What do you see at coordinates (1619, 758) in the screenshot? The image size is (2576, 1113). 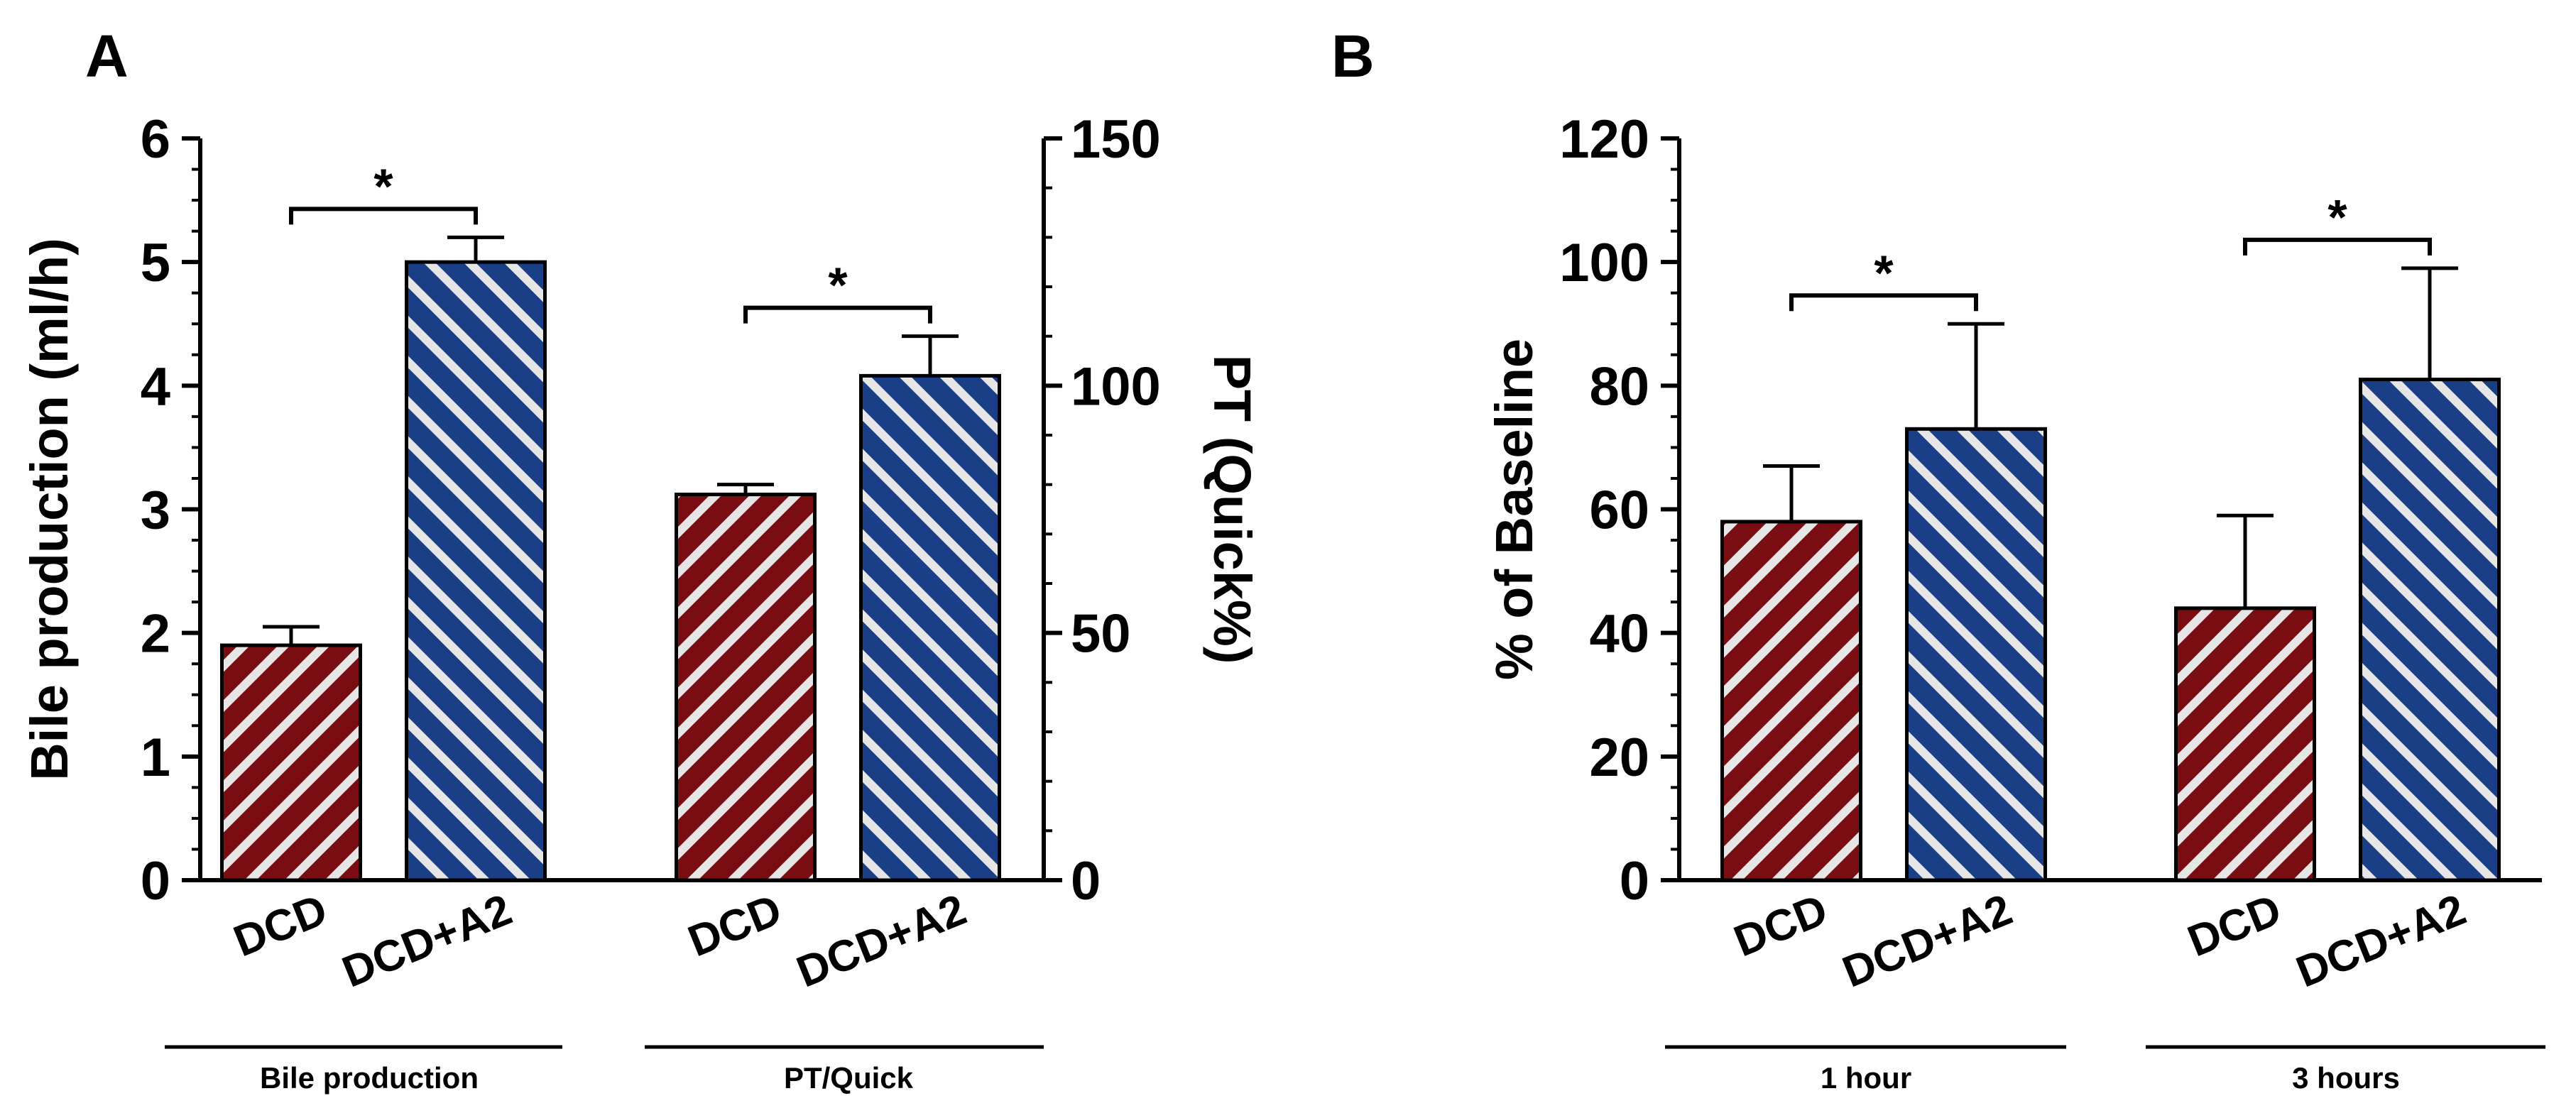 I see `y-tick-label: 20` at bounding box center [1619, 758].